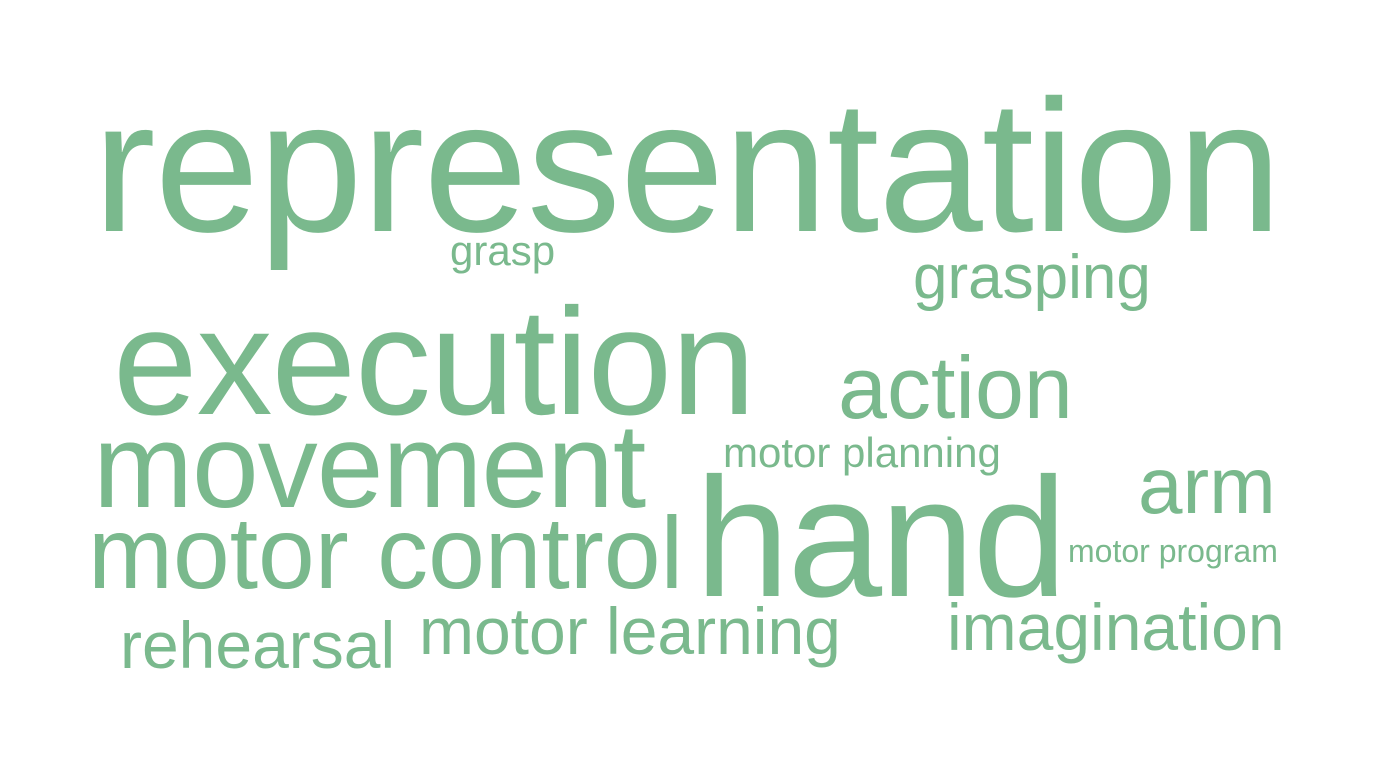 This screenshot has width=1400, height=779. Describe the element at coordinates (386, 553) in the screenshot. I see `word-motor-control: motor control` at that location.